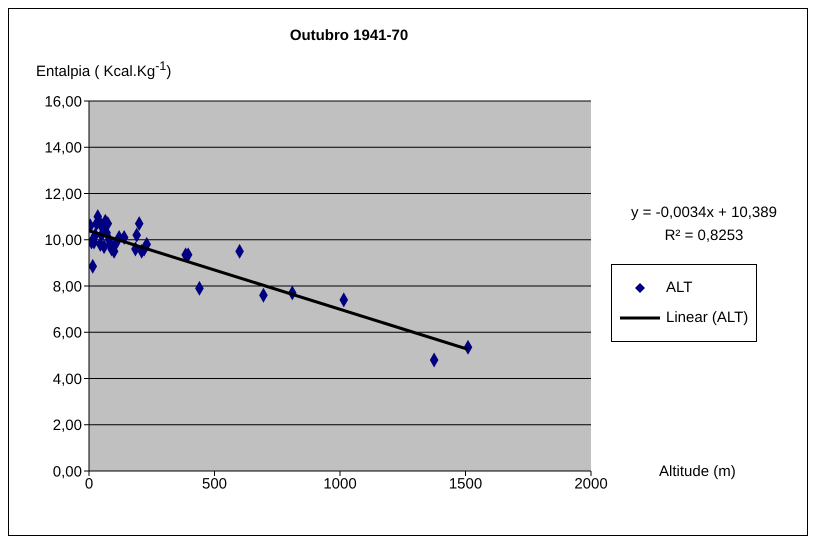 The width and height of the screenshot is (814, 542). Describe the element at coordinates (67, 471) in the screenshot. I see `y-tick-label: 0,00` at that location.